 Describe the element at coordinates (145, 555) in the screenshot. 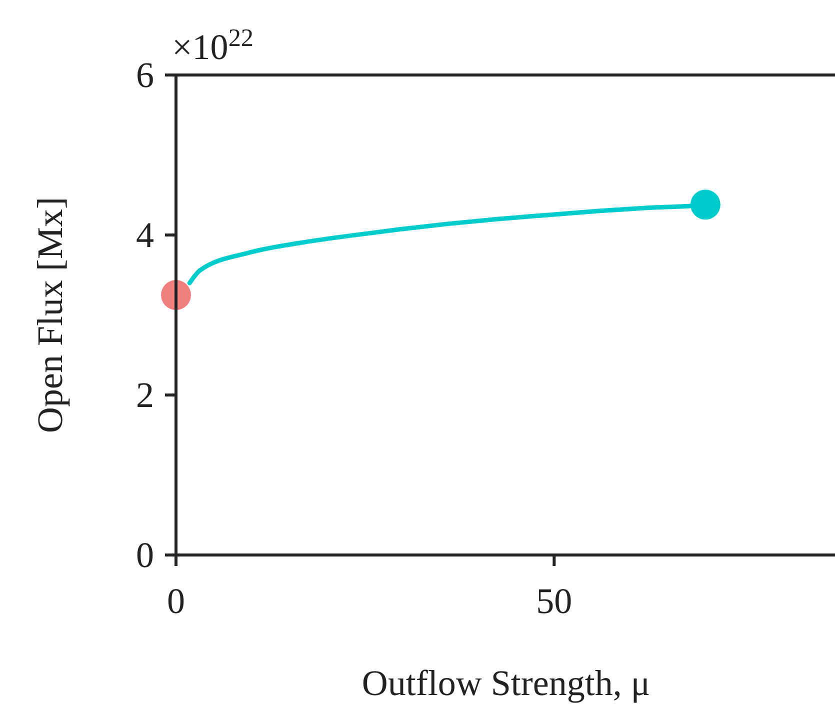

I see `y-tick-label: 0` at that location.